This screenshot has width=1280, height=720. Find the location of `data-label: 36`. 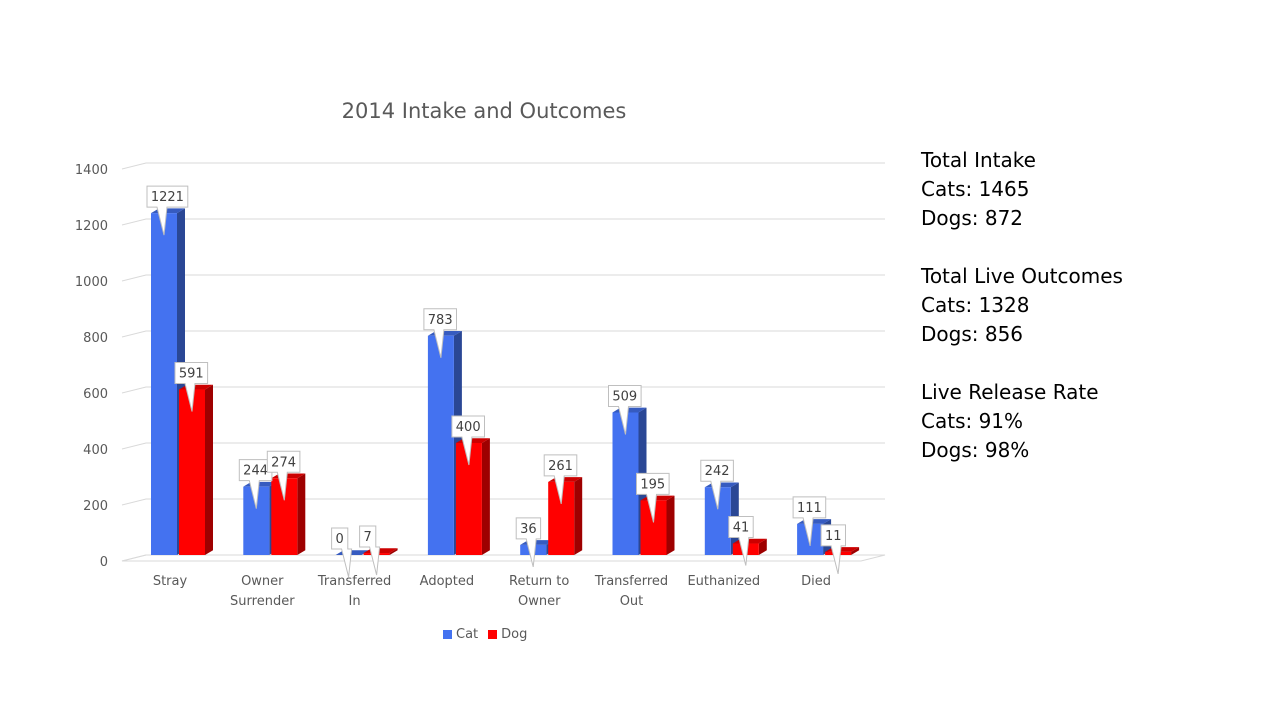

data-label: 36 is located at coordinates (528, 529).